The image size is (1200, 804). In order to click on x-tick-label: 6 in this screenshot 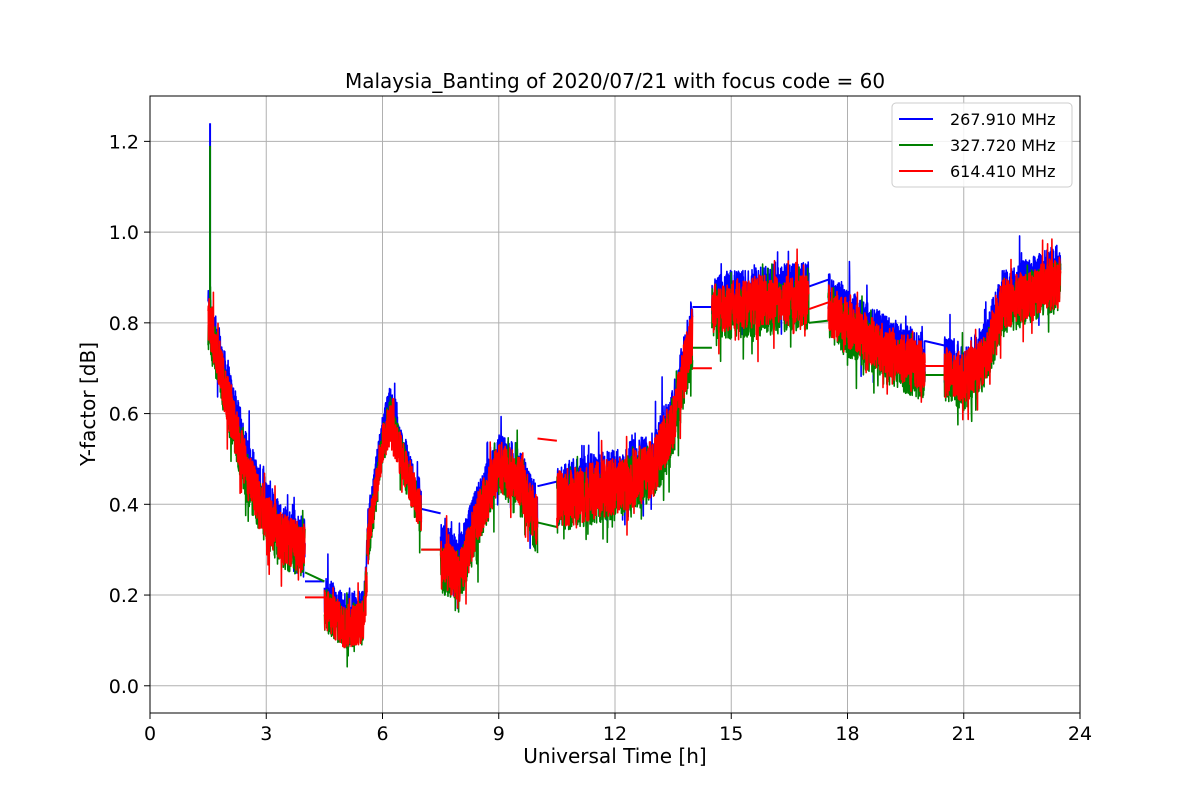, I will do `click(382, 734)`.